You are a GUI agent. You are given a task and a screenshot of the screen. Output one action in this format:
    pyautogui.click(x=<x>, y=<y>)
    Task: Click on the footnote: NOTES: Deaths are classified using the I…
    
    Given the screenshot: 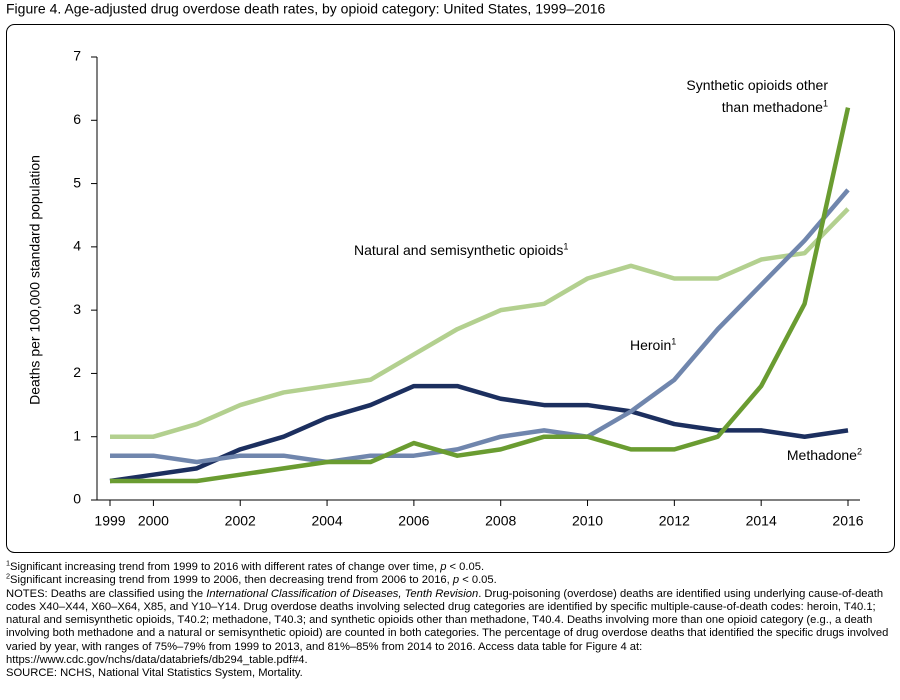 What is the action you would take?
    pyautogui.click(x=450, y=628)
    